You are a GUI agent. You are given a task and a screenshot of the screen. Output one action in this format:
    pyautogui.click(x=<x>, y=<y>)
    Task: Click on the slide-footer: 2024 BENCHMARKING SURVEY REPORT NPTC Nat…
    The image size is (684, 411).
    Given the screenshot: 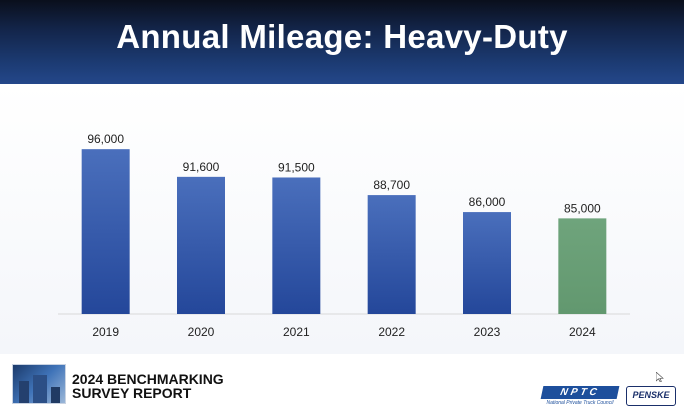 What is the action you would take?
    pyautogui.click(x=342, y=382)
    